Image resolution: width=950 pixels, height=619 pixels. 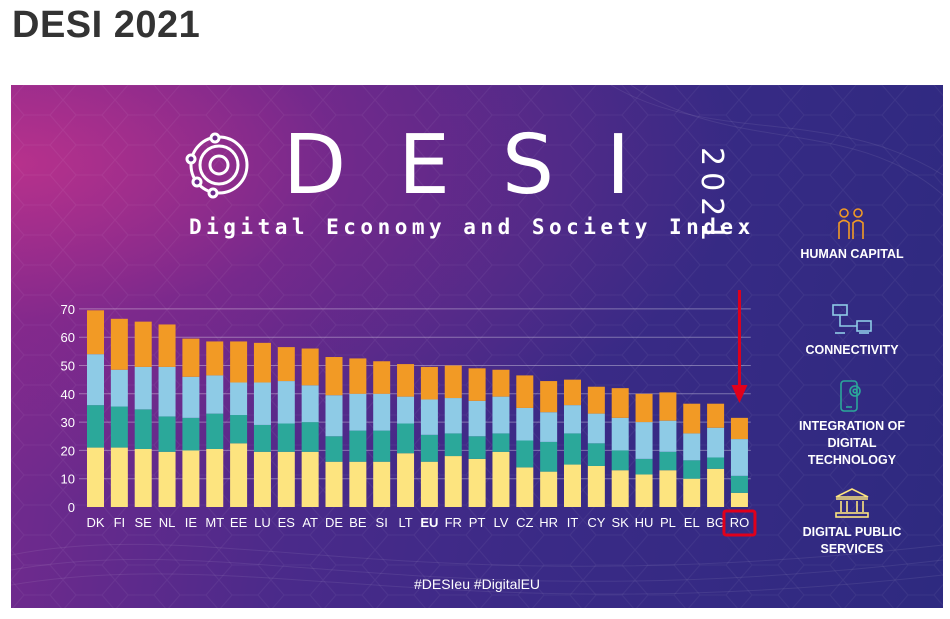 I want to click on bar-segment-fi, so click(x=119, y=388).